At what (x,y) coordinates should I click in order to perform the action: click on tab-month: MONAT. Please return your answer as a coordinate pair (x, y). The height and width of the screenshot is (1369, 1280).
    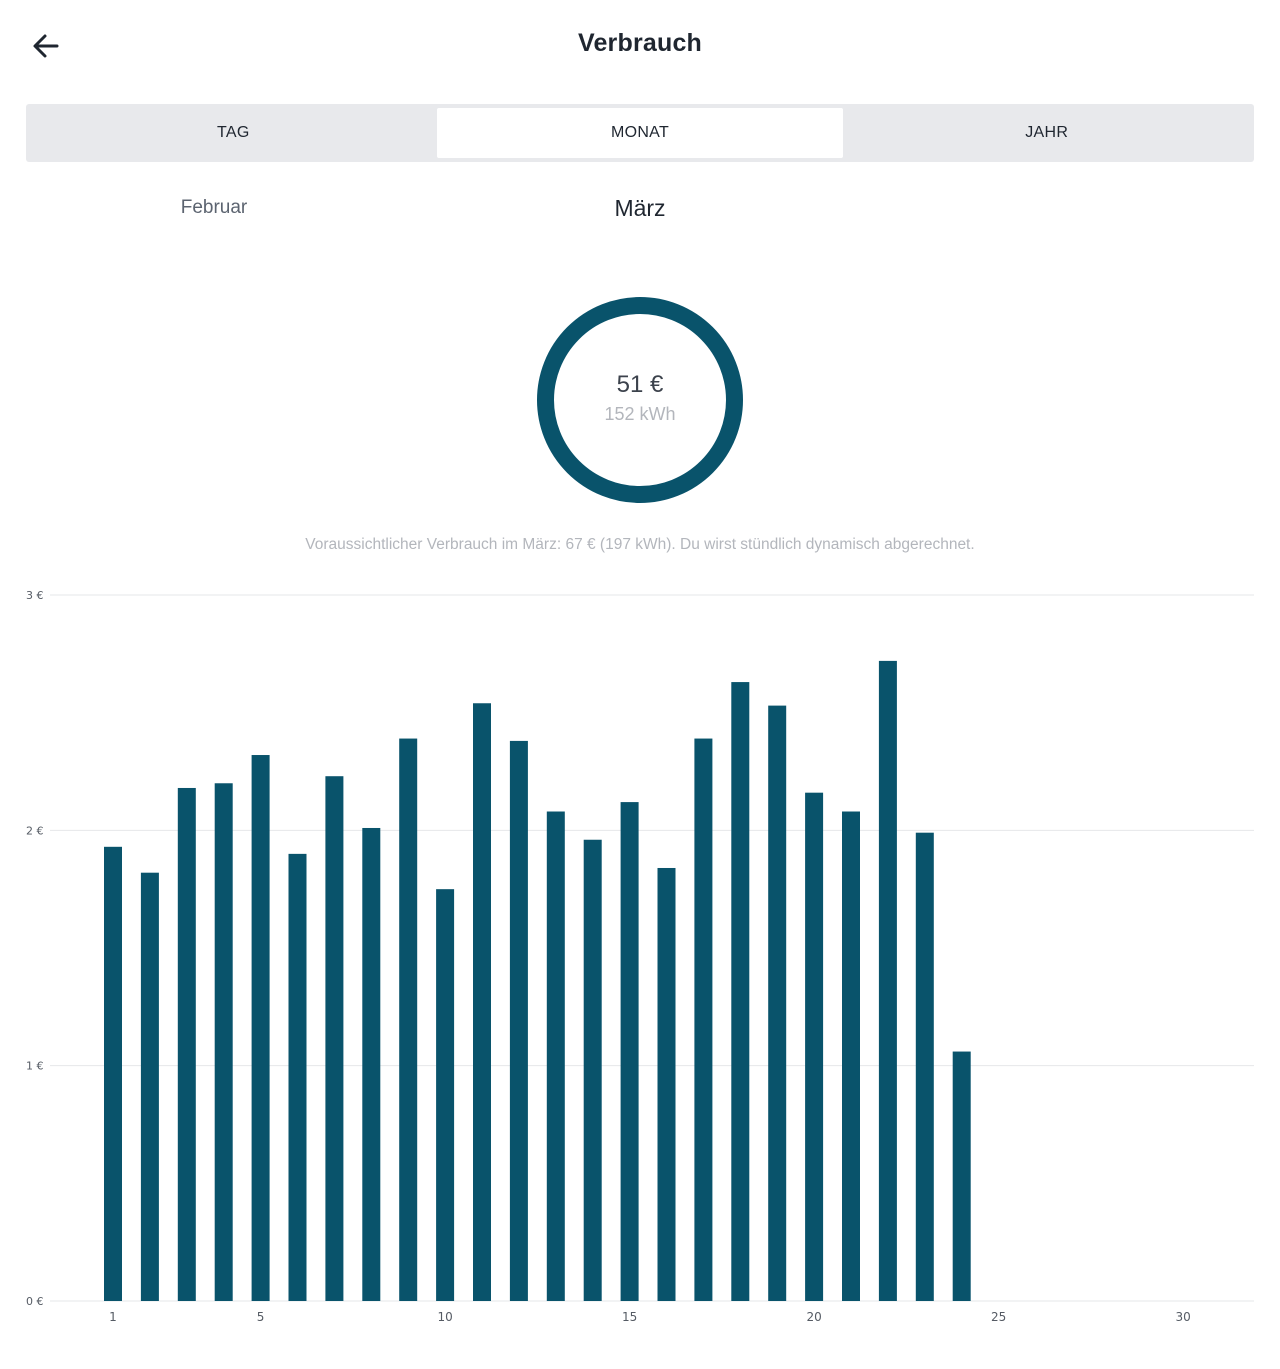
    Looking at the image, I should click on (640, 133).